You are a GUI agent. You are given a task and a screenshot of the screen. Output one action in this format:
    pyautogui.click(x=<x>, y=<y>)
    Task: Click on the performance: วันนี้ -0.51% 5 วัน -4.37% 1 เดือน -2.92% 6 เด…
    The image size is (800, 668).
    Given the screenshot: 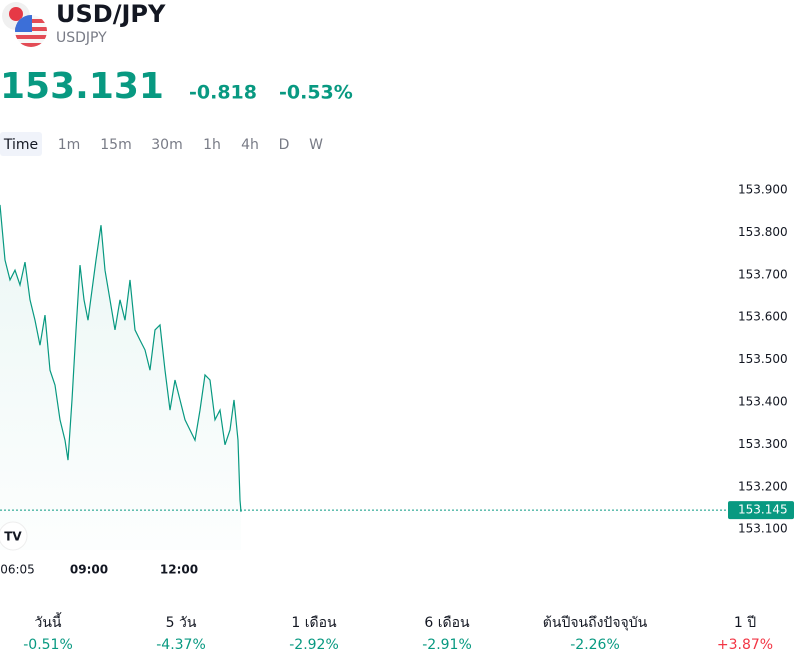 What is the action you would take?
    pyautogui.click(x=398, y=632)
    